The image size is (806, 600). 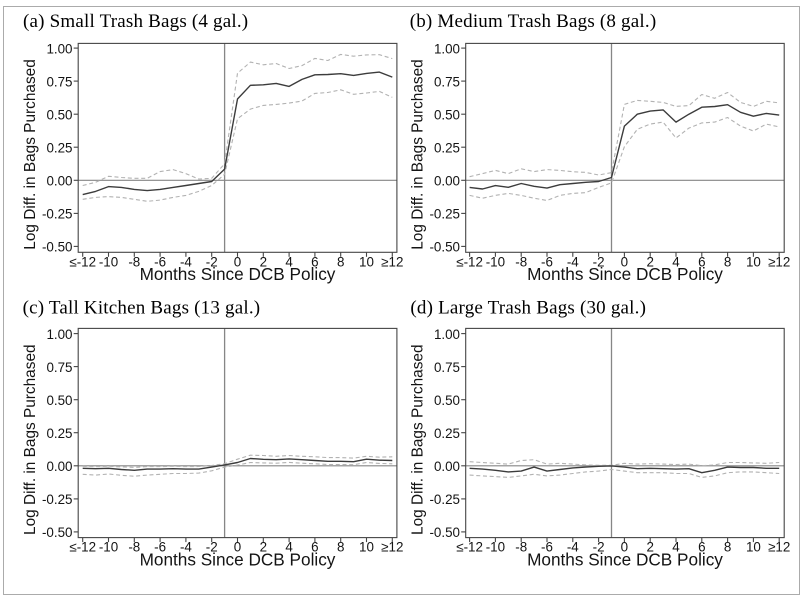 I want to click on svg-text: (d) Large Trash Bags (30 gal.), so click(x=528, y=307).